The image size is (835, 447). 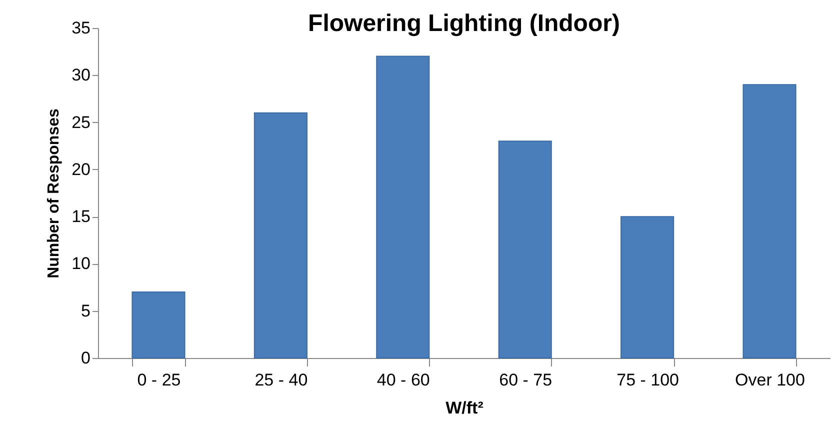 I want to click on y-tick-label: 35, so click(x=81, y=28).